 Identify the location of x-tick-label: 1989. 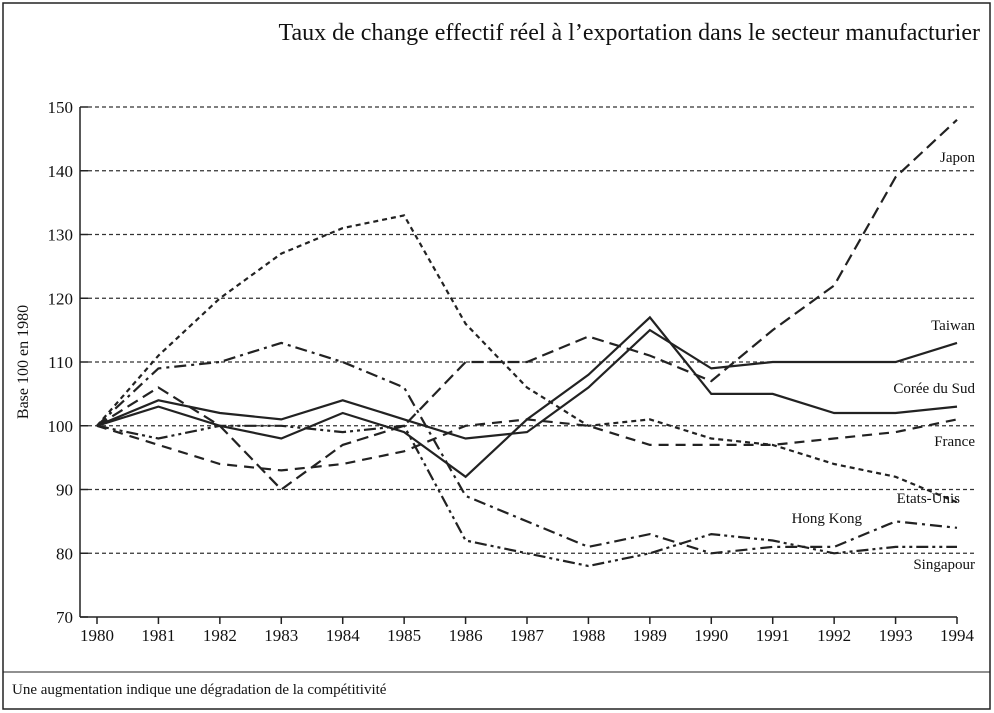
(650, 635).